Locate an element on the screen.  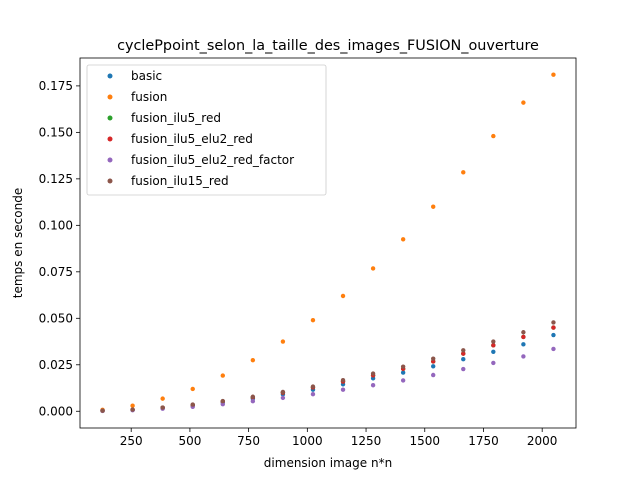
x-tick-label: 500 is located at coordinates (189, 441).